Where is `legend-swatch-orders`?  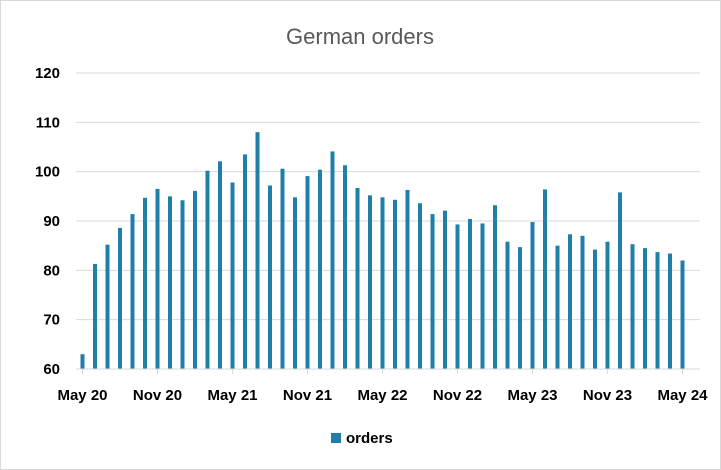 legend-swatch-orders is located at coordinates (336, 438).